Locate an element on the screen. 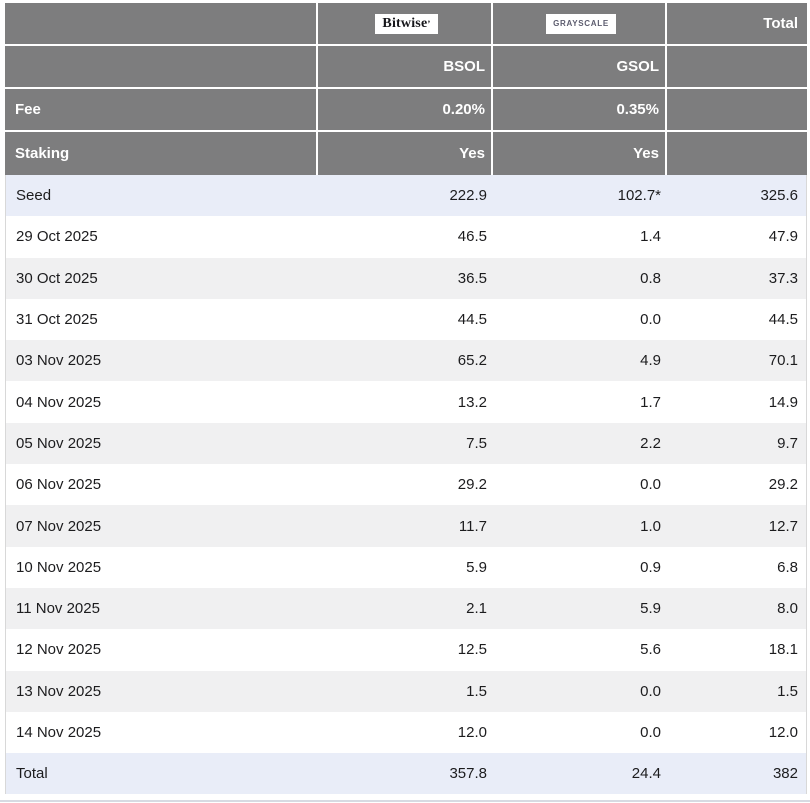  table-row: 05 Nov 2025 7.5 2.2 9.7 is located at coordinates (406, 443).